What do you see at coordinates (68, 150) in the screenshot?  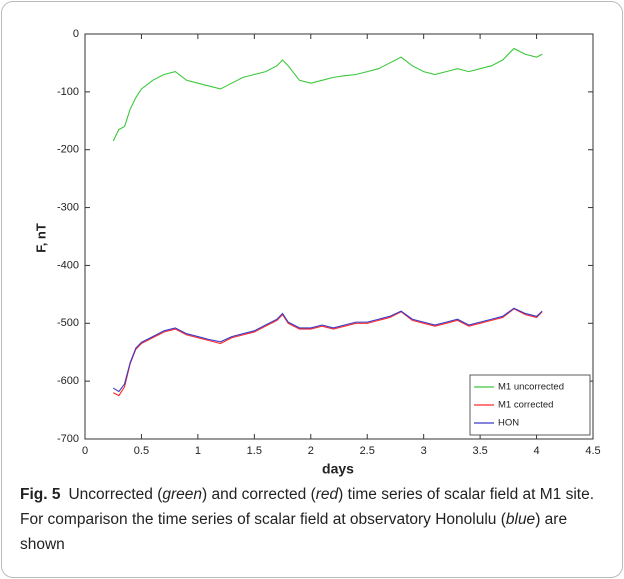 I see `y-tick-label: -200` at bounding box center [68, 150].